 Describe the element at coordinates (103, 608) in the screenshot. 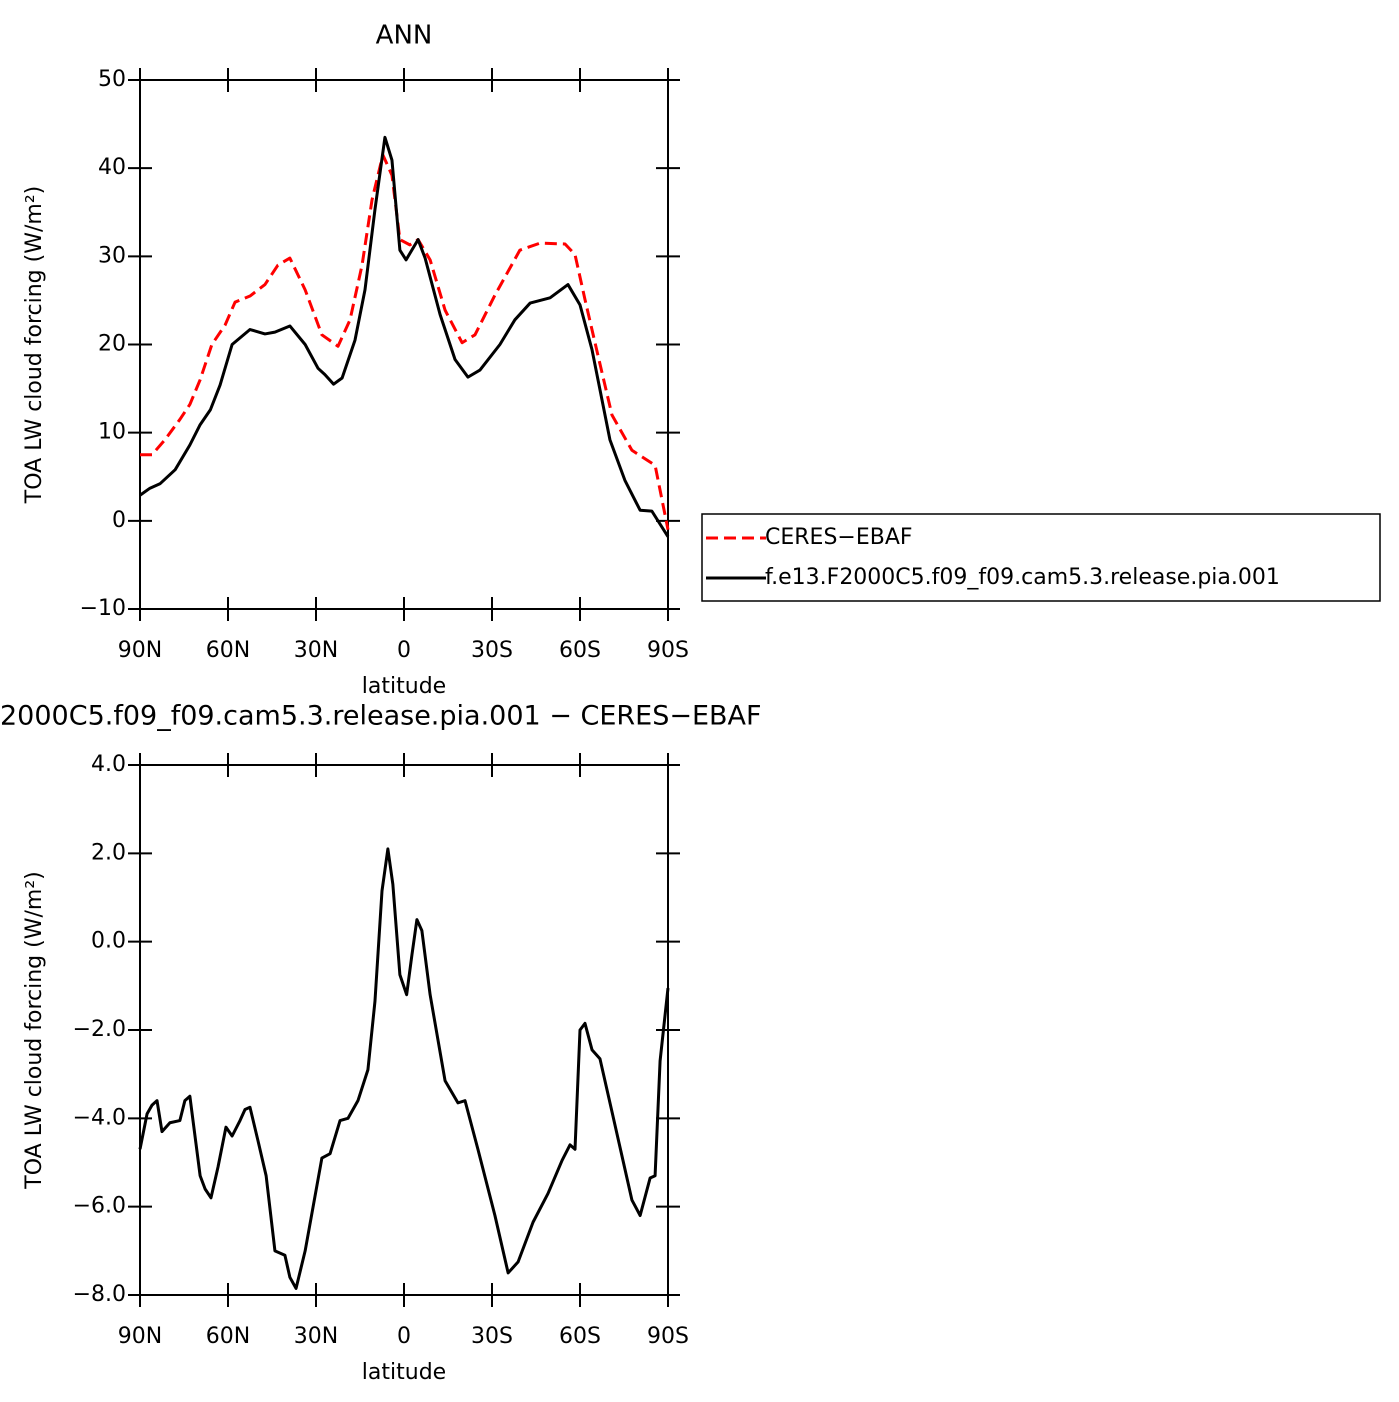

I see `y-tick-label: −10` at that location.